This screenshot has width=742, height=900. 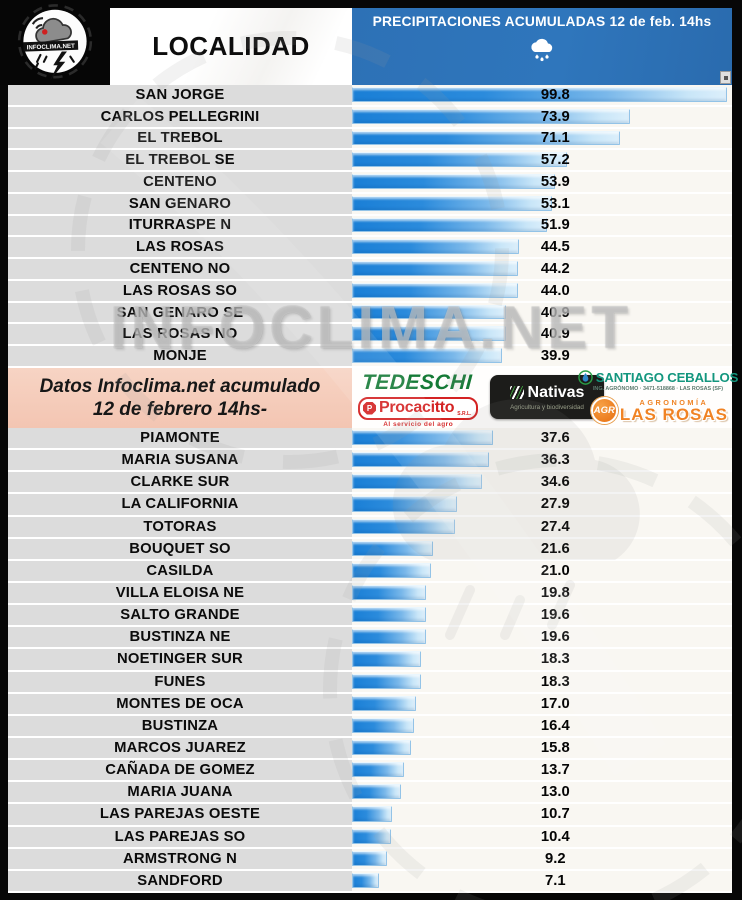 I want to click on table-row: MARIA SUSANA 36.3, so click(x=370, y=461).